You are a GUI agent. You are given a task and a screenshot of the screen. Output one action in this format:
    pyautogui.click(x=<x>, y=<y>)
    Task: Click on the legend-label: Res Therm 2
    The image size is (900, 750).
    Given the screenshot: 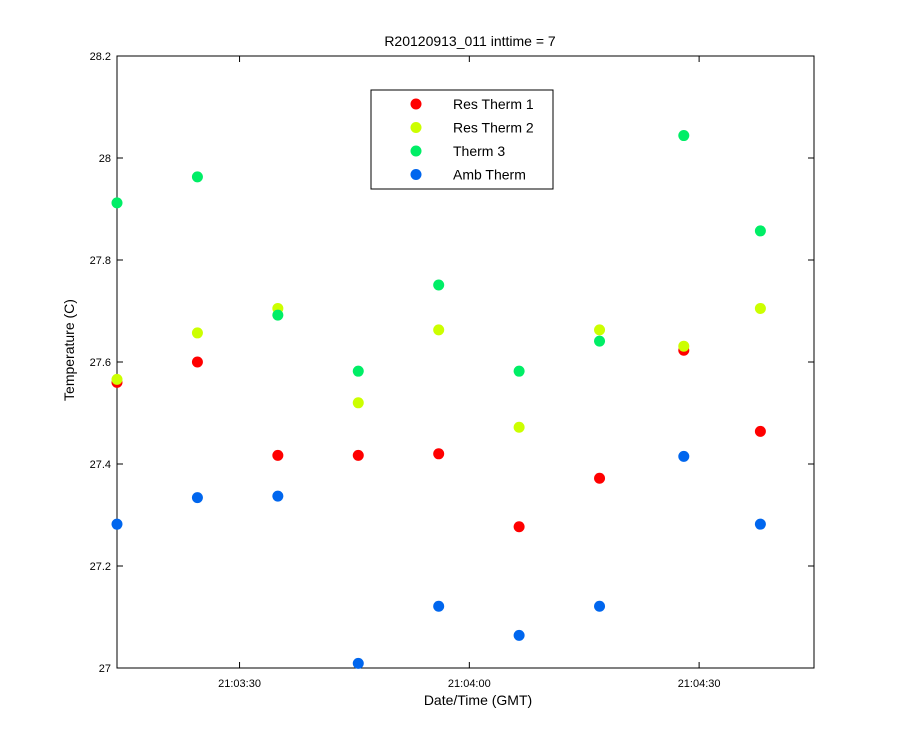 What is the action you would take?
    pyautogui.click(x=493, y=128)
    